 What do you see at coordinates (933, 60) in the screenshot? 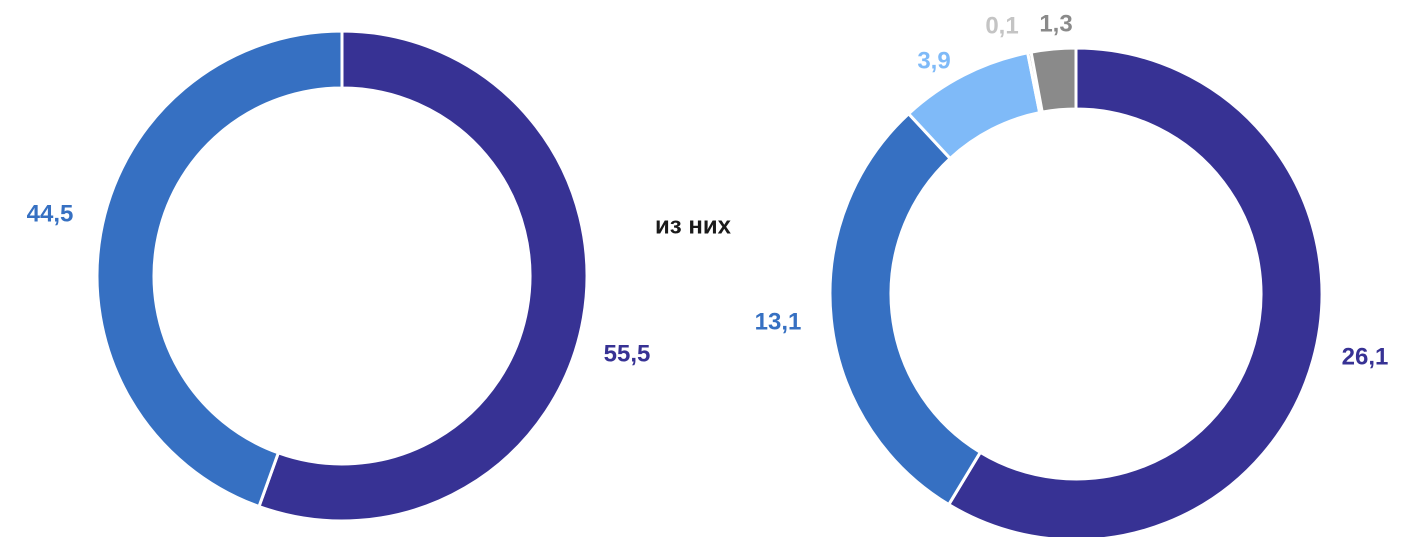
I see `data-label: 3,9` at bounding box center [933, 60].